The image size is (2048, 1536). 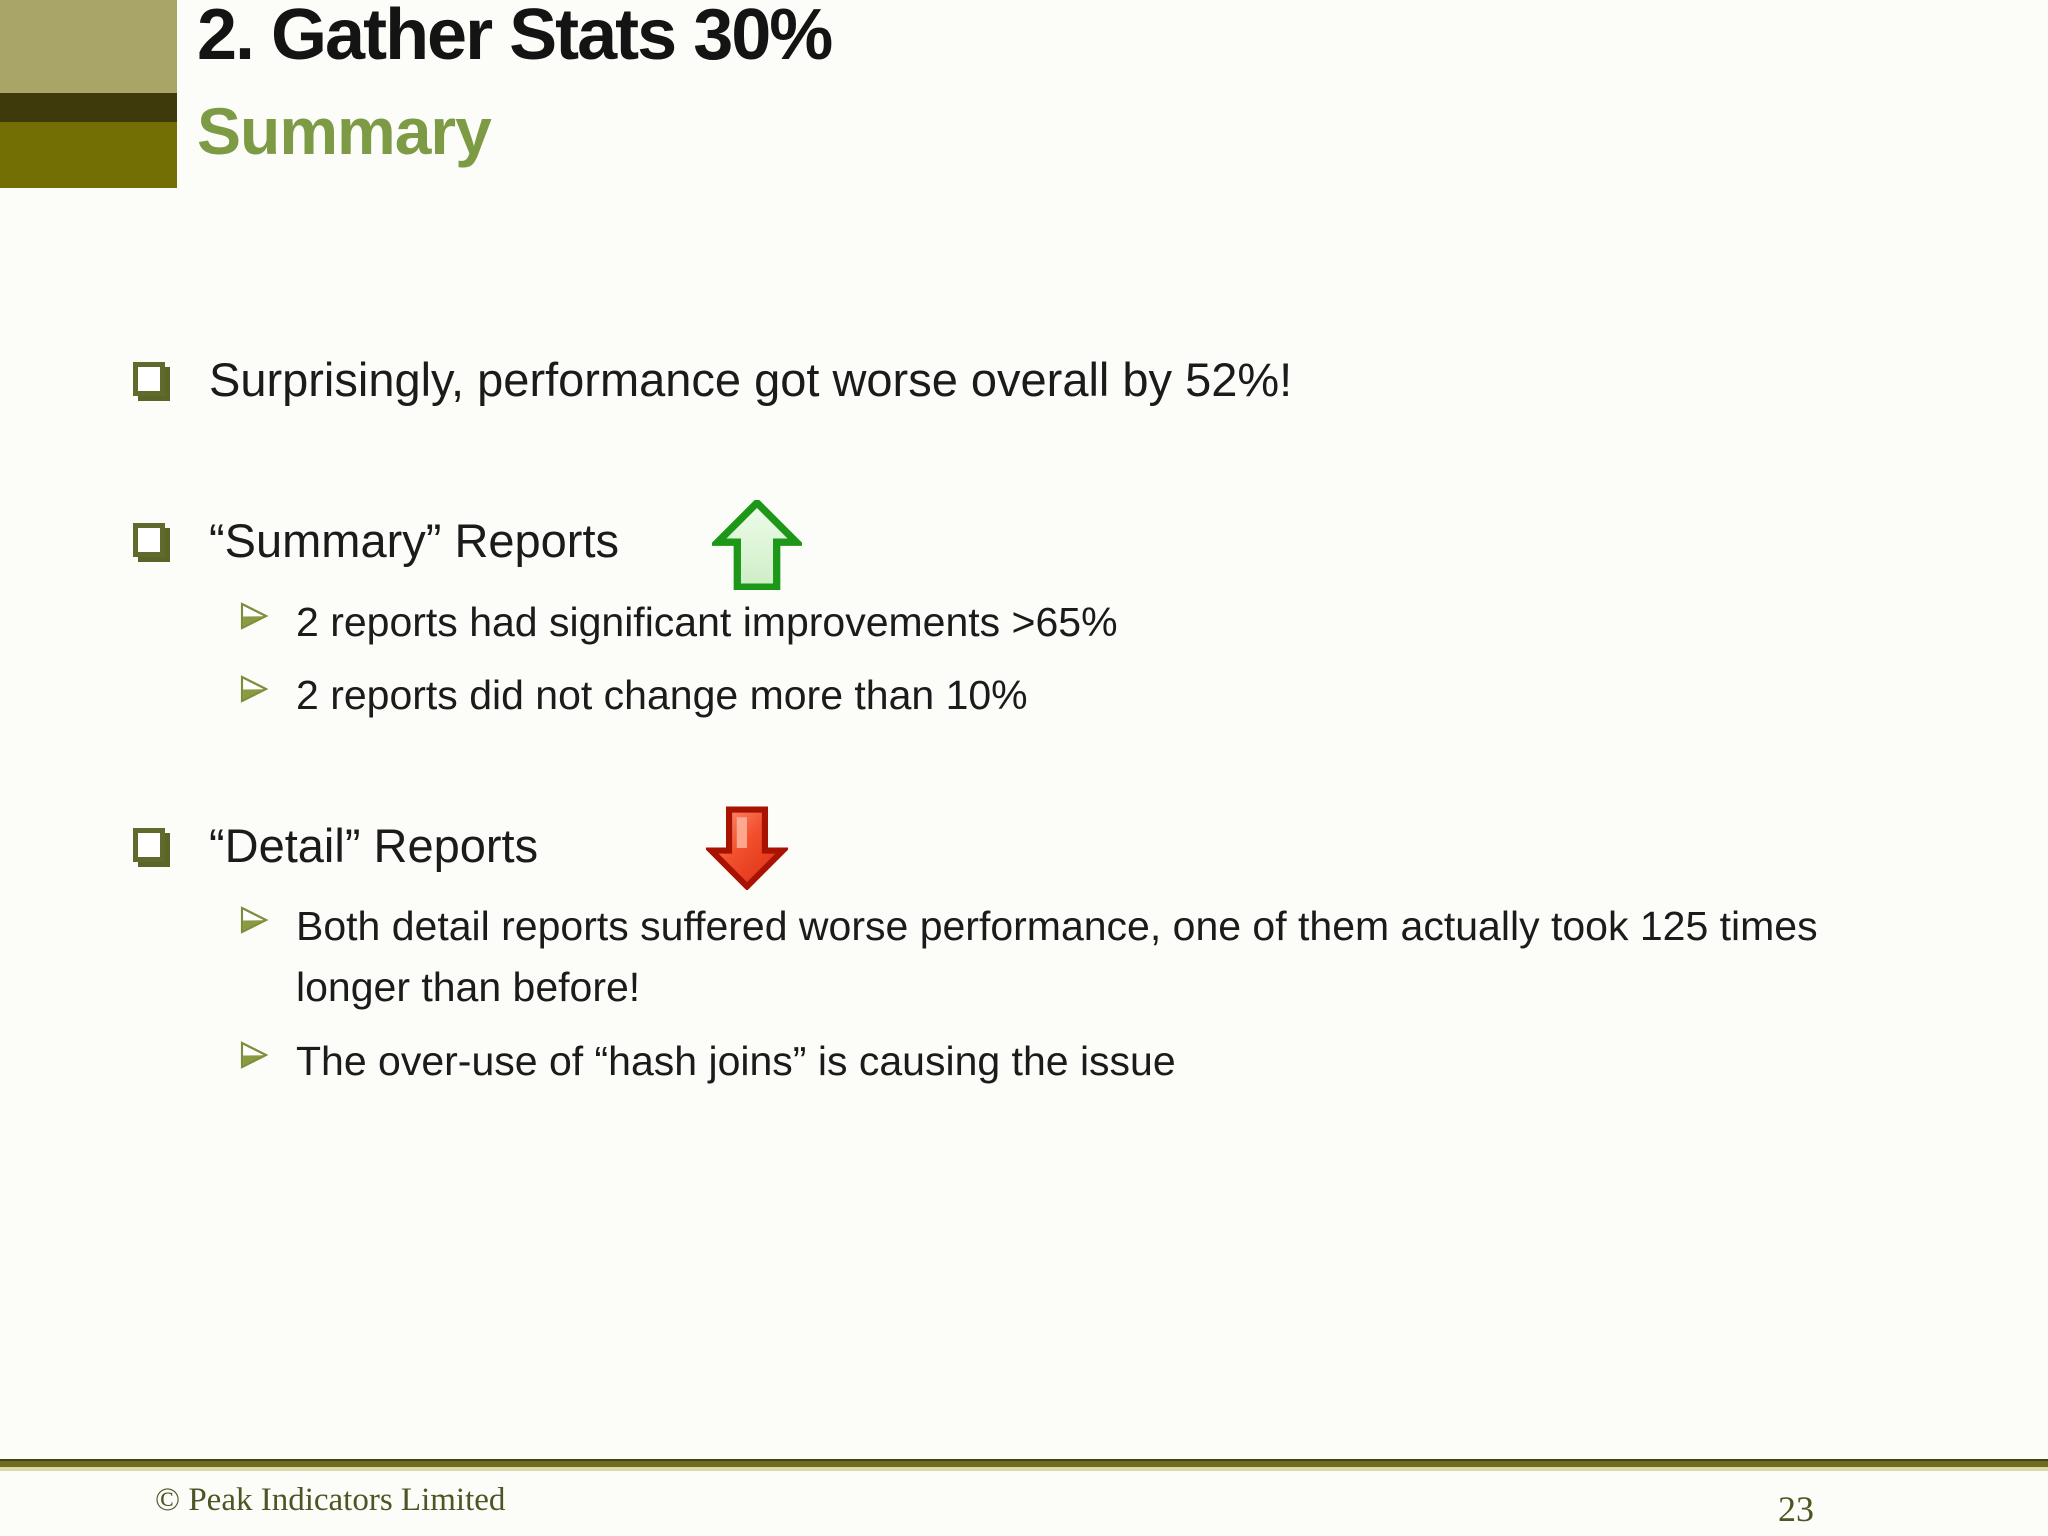 I want to click on slide-page-number: 23, so click(x=1796, y=1509).